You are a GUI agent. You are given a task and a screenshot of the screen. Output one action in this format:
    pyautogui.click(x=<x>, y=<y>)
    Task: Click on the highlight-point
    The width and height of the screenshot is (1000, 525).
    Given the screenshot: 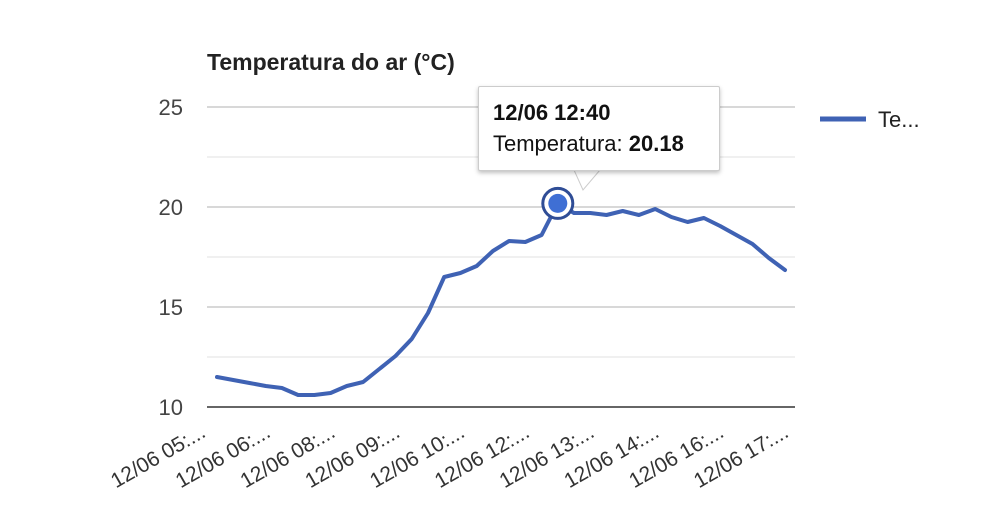 What is the action you would take?
    pyautogui.click(x=558, y=203)
    